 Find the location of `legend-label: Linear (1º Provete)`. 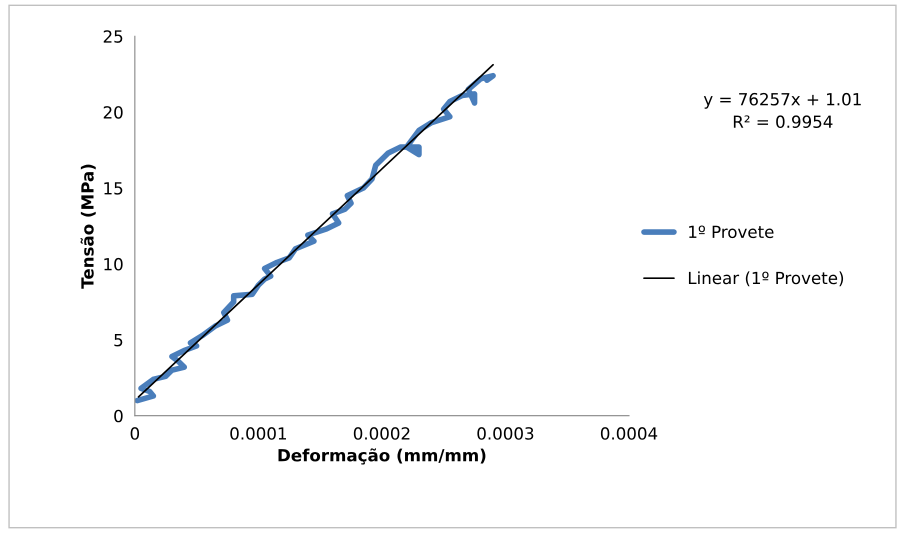

legend-label: Linear (1º Provete) is located at coordinates (766, 278).